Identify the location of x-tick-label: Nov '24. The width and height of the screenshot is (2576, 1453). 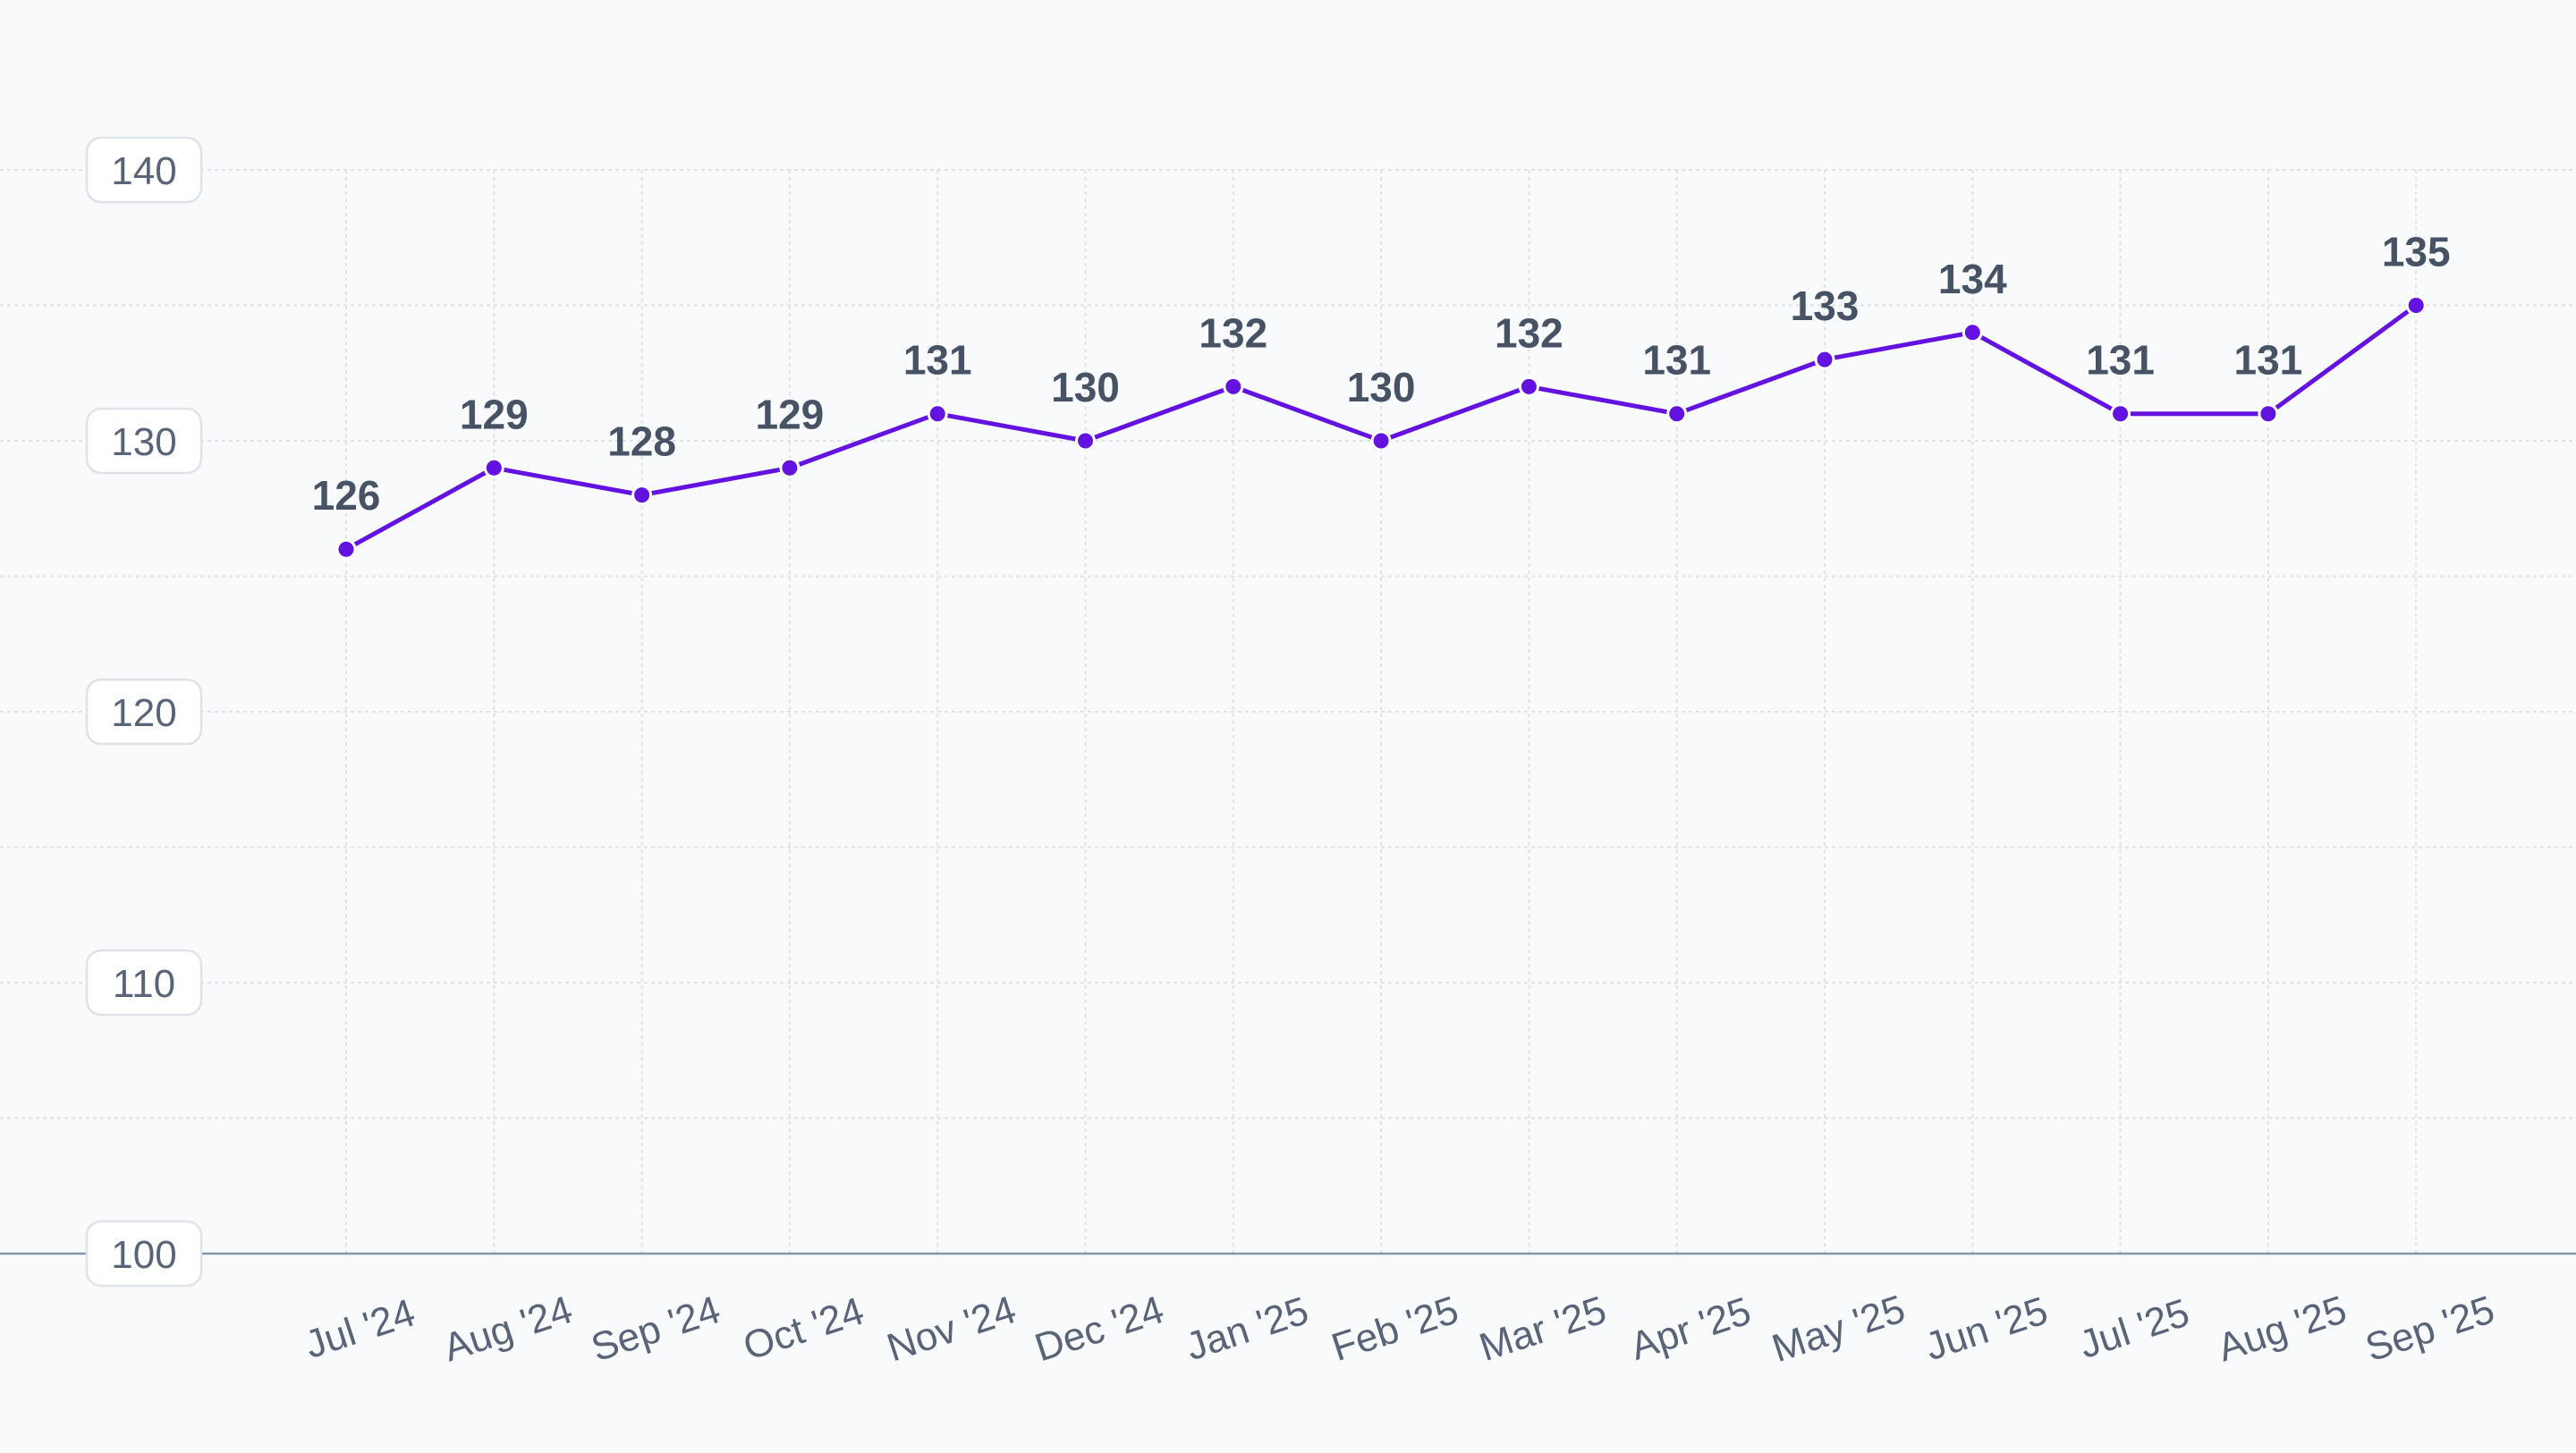
(951, 1329).